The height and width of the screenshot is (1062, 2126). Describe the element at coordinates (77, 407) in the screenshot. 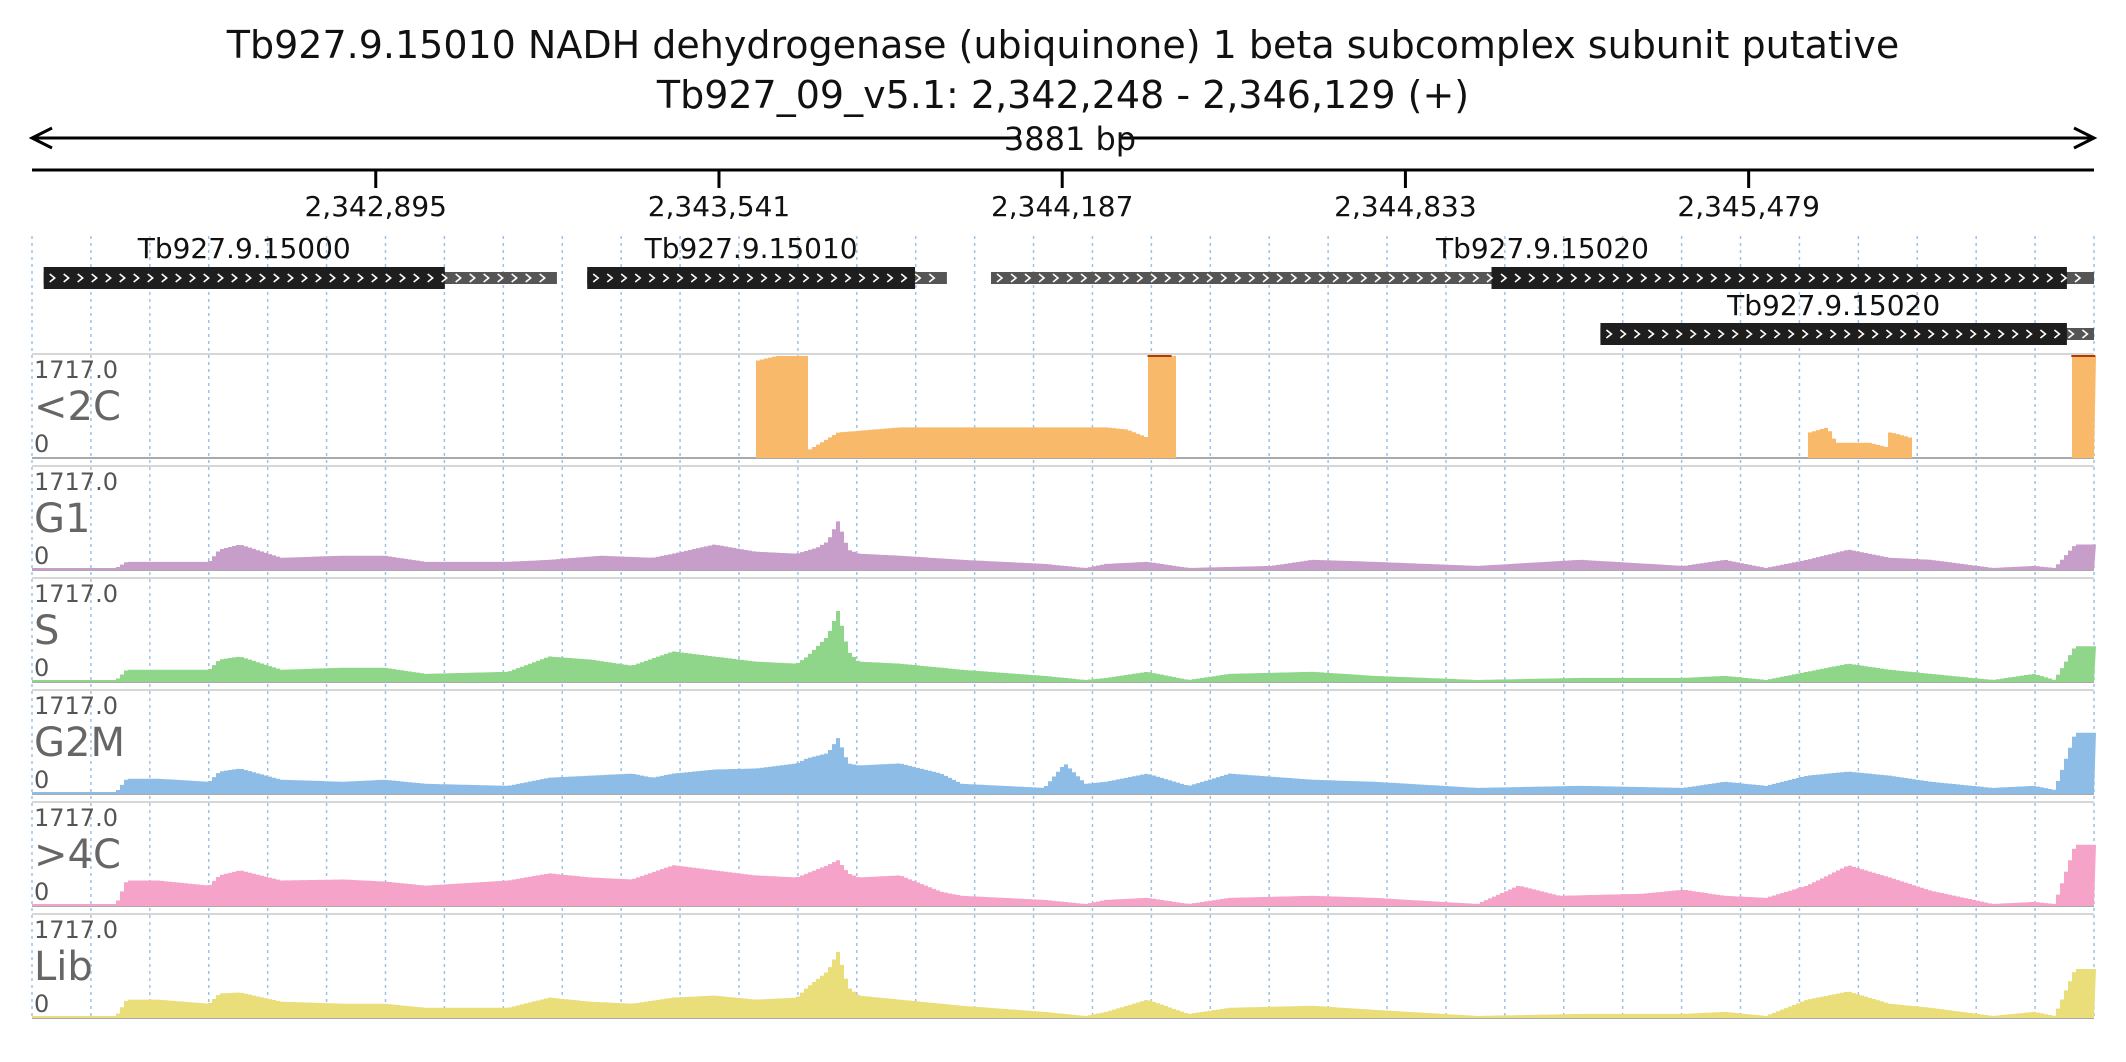

I see `track-name: <2C` at that location.